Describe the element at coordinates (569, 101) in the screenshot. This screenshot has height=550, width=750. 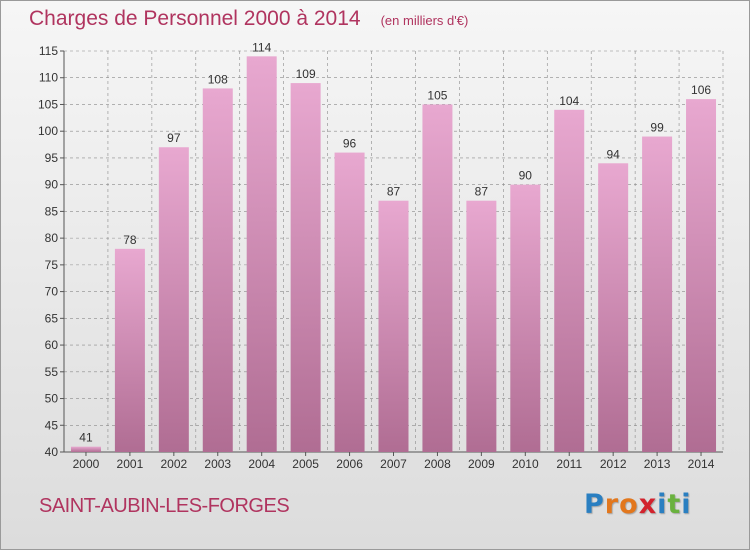
I see `data-label: 104` at that location.